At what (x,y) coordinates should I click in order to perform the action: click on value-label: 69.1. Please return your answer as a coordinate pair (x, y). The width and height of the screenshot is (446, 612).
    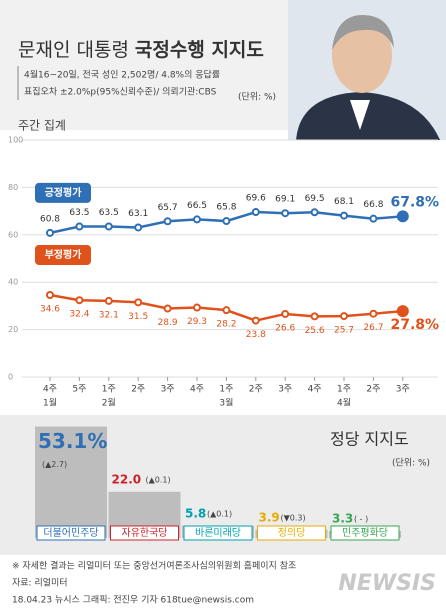
    Looking at the image, I should click on (285, 200).